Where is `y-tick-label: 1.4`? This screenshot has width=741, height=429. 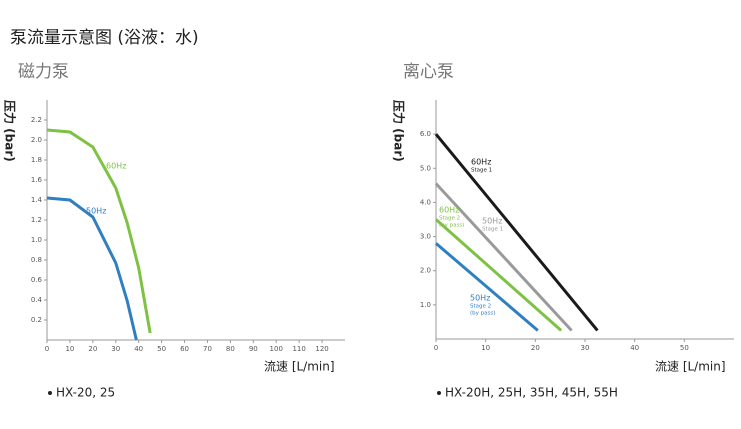
y-tick-label: 1.4 is located at coordinates (37, 200).